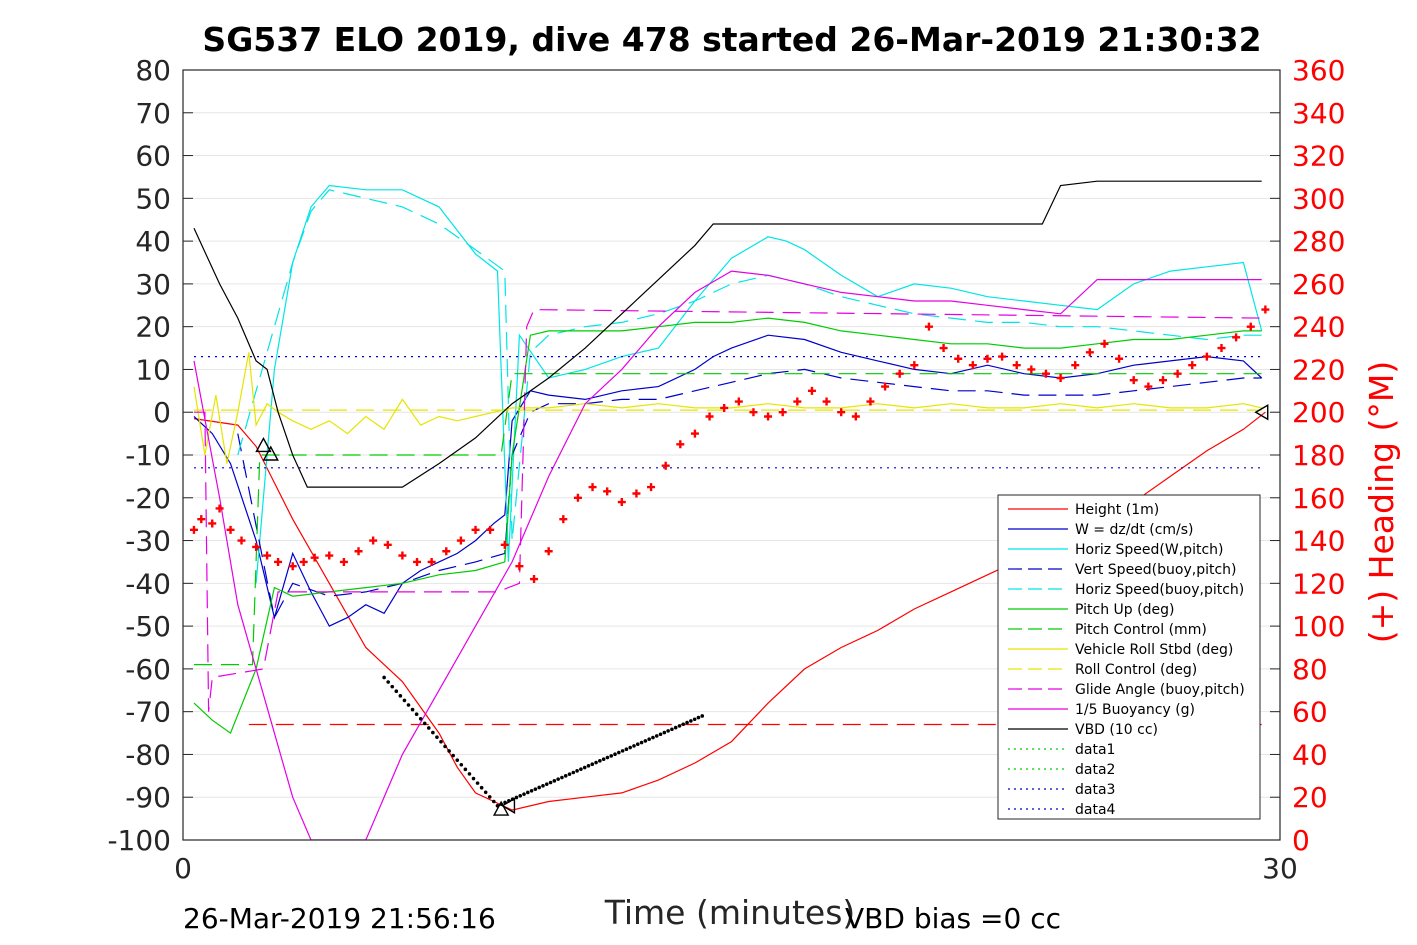 The height and width of the screenshot is (945, 1417). Describe the element at coordinates (1301, 840) in the screenshot. I see `y-tick-label-right: 0` at that location.